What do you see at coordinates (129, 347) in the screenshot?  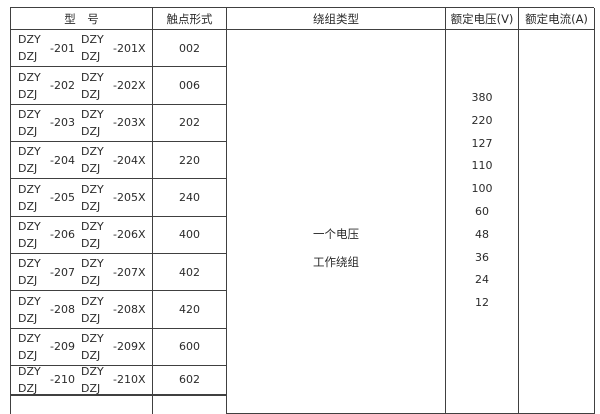 I see `model-number-x: -209X` at bounding box center [129, 347].